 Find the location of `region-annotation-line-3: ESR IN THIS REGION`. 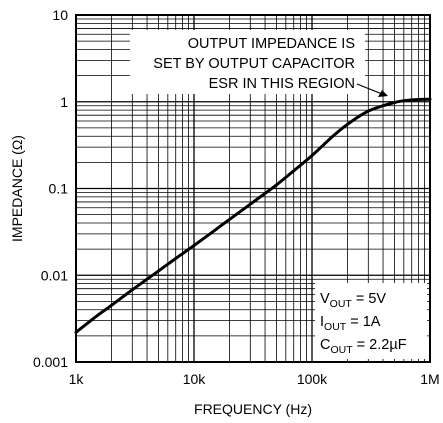

region-annotation-line-3: ESR IN THIS REGION is located at coordinates (282, 84).